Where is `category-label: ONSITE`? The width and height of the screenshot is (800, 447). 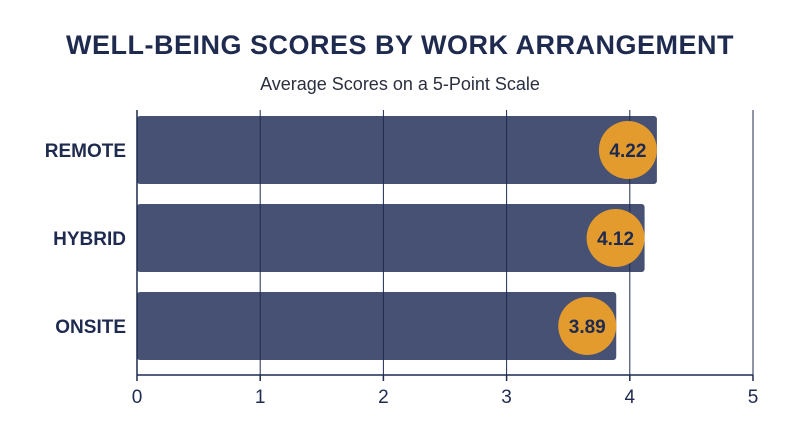
category-label: ONSITE is located at coordinates (90, 327).